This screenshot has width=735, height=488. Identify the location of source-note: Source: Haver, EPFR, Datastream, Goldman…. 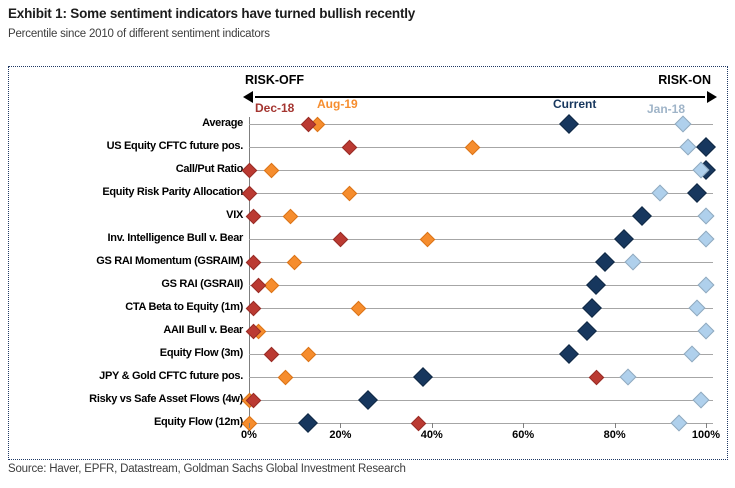
(207, 469).